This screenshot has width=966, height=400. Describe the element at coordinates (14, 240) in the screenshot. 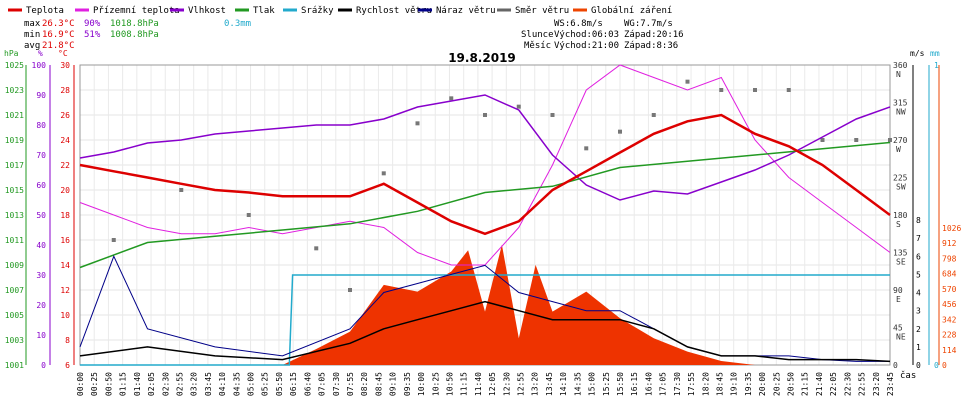

I see `press-tick: 1011` at that location.